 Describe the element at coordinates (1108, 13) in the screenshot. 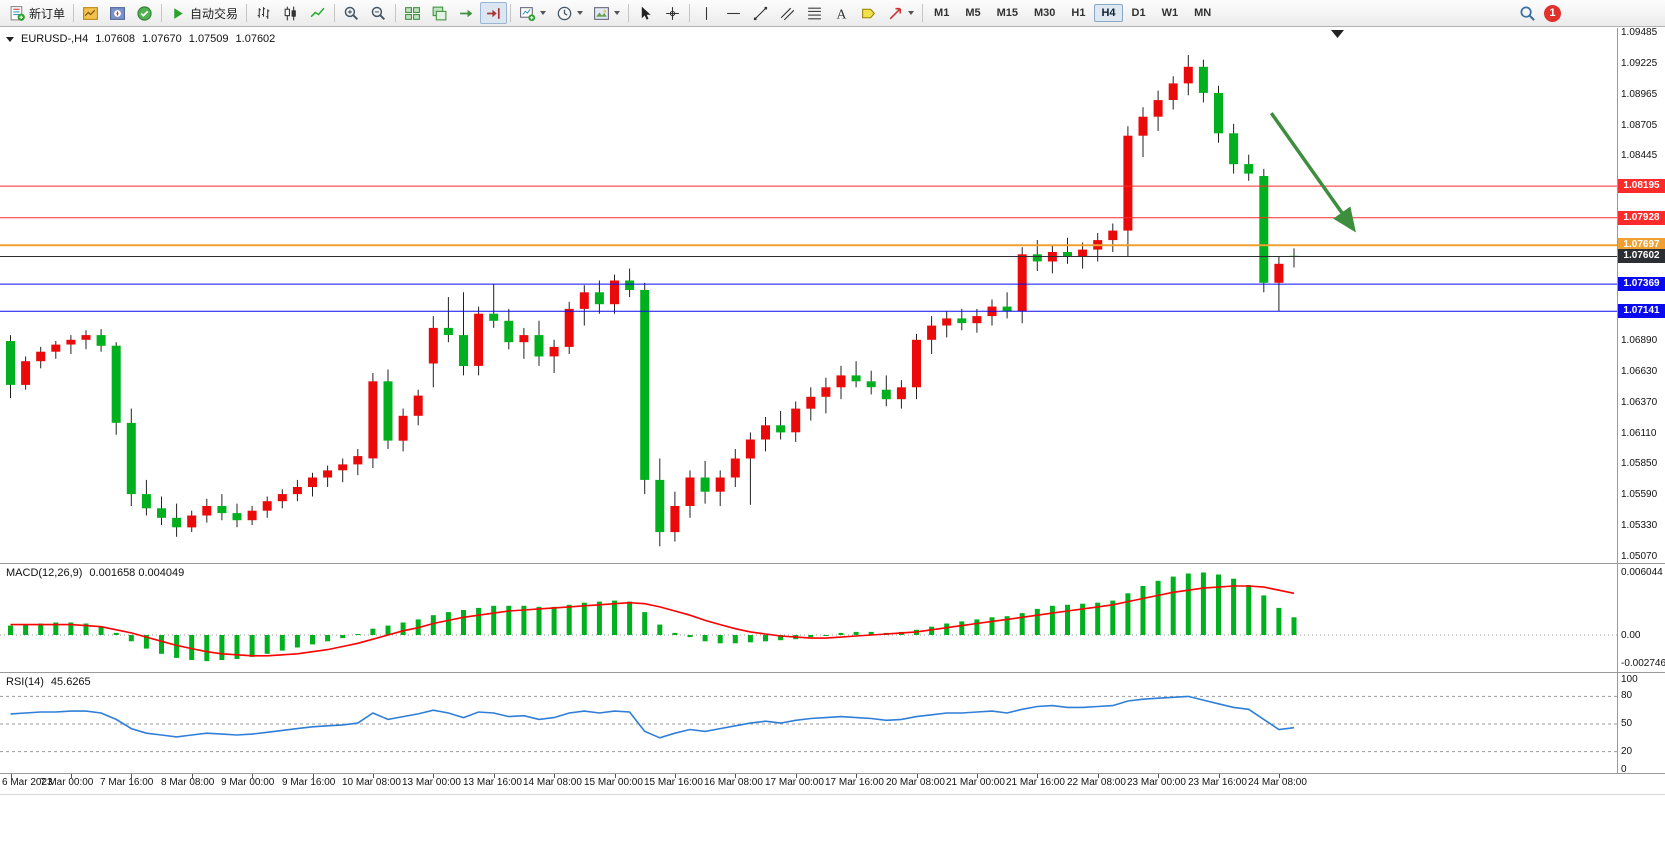

I see `timeframe-button-h4: H4` at that location.